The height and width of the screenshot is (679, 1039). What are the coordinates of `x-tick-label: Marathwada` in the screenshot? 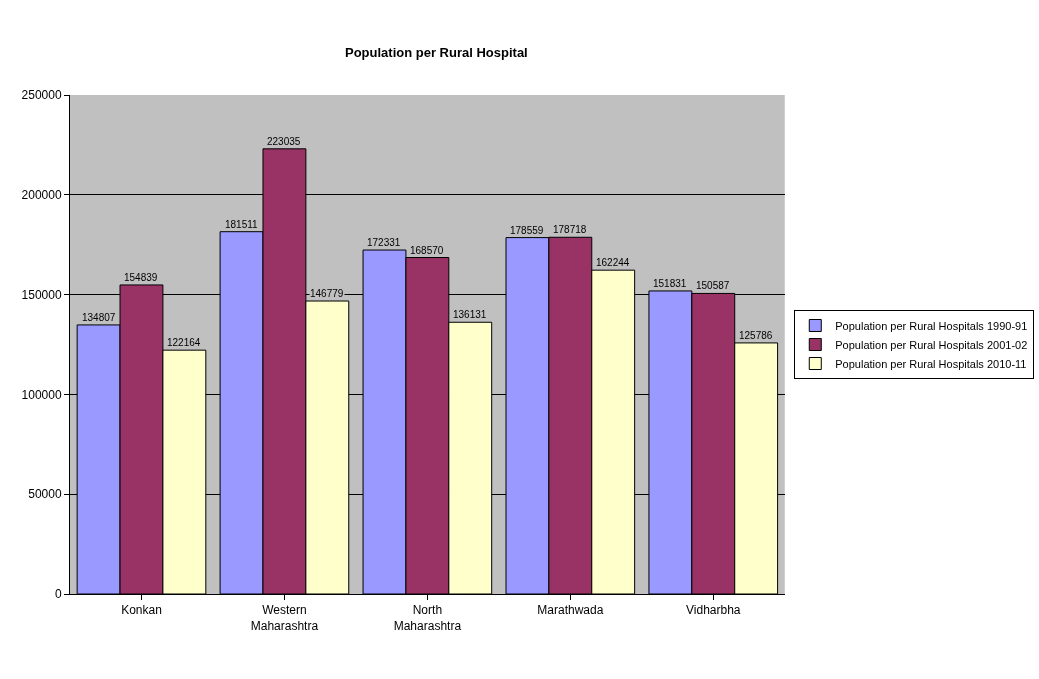 It's located at (570, 610).